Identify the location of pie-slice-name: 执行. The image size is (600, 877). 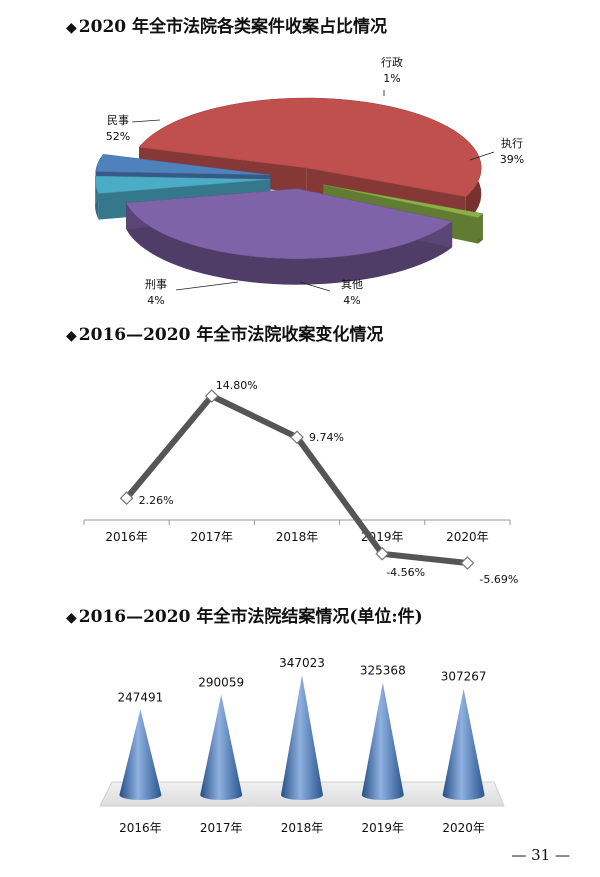
(512, 143).